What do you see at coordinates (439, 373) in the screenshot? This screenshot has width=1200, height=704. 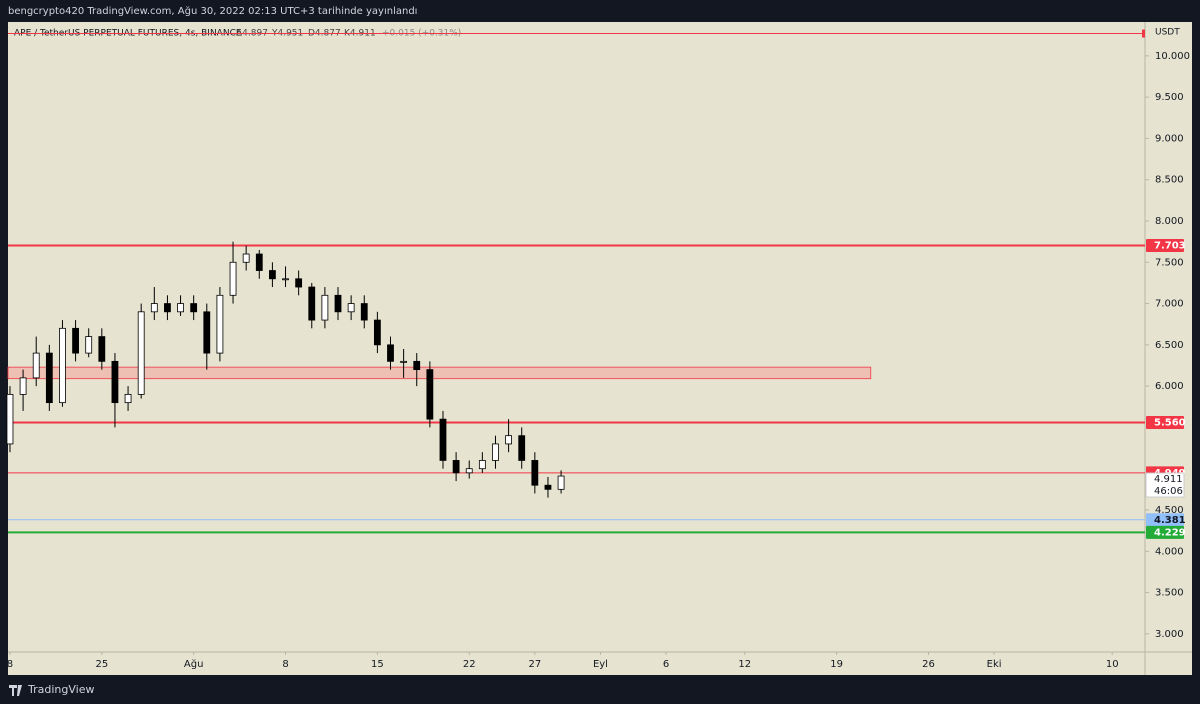 I see `zone` at bounding box center [439, 373].